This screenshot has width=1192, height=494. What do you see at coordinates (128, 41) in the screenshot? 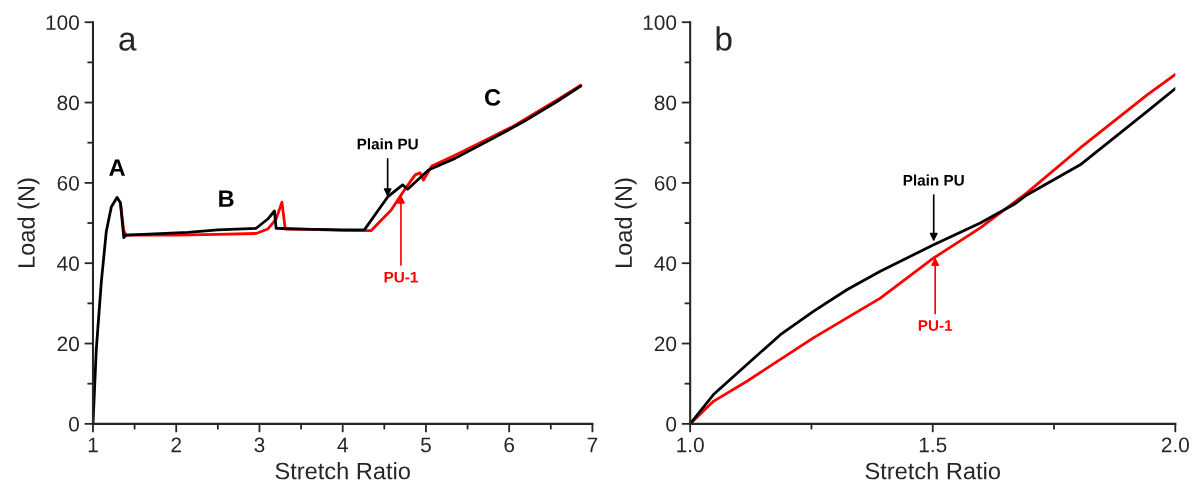
I see `annotation: a` at bounding box center [128, 41].